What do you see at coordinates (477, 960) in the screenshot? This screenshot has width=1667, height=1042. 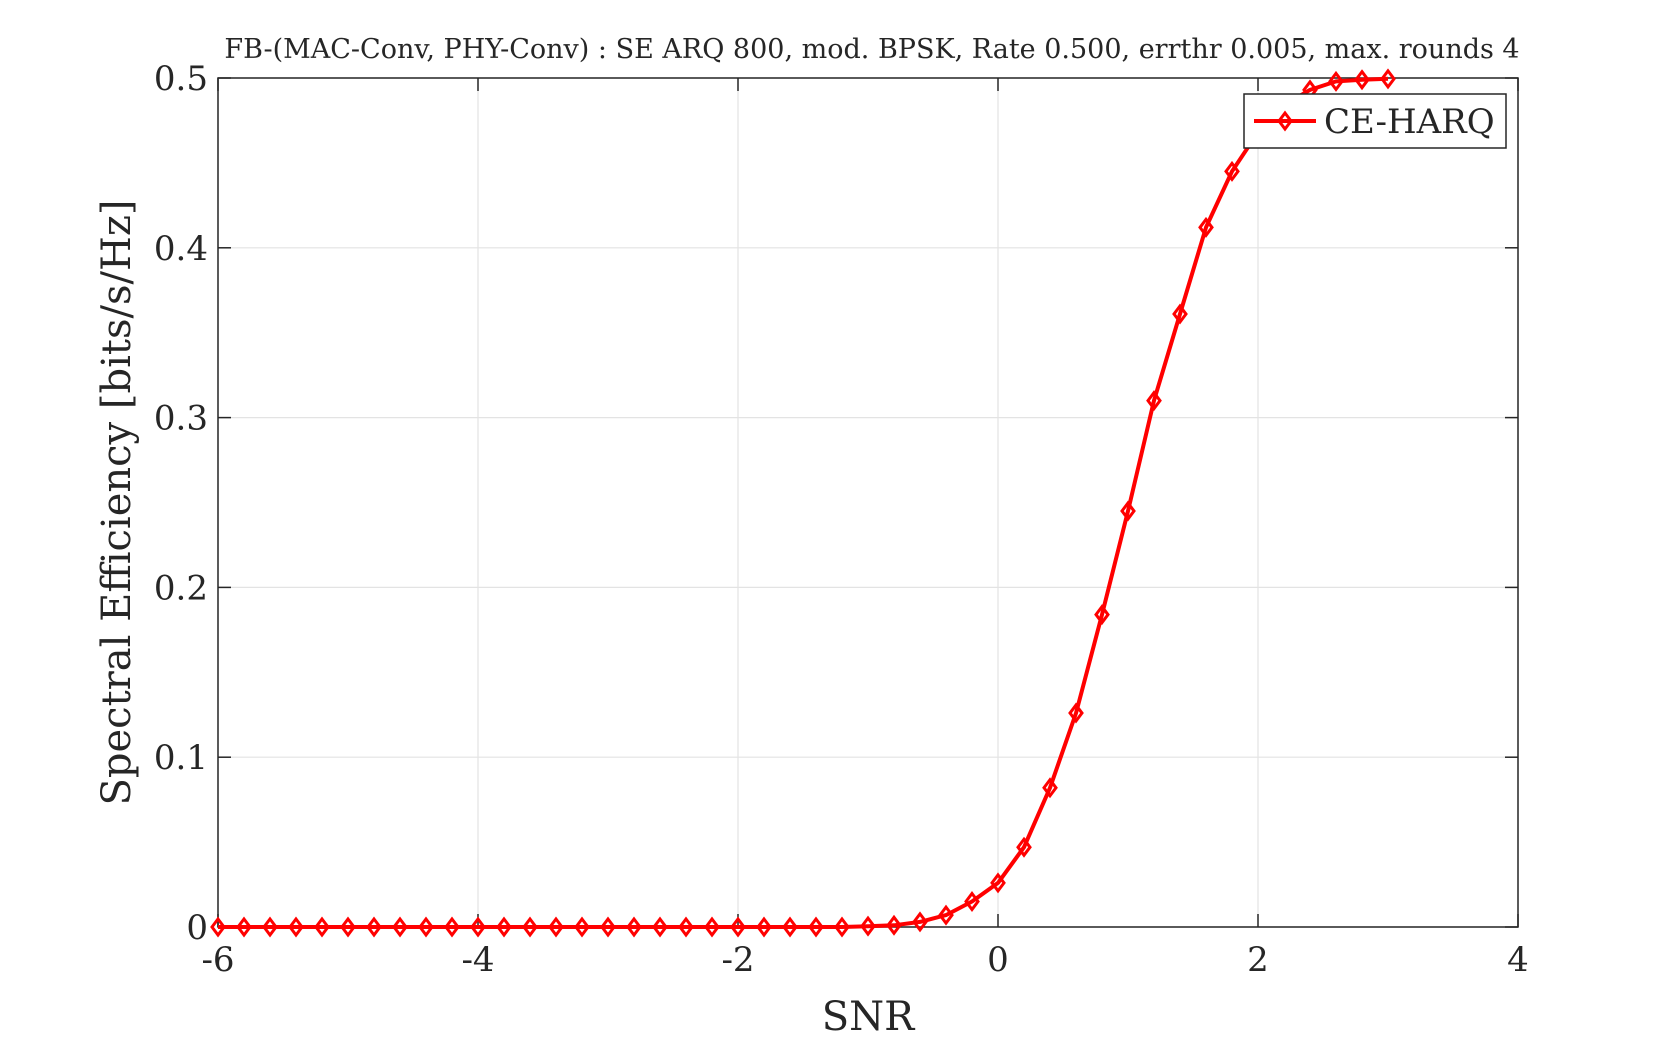 I see `x-tick-label: -4` at bounding box center [477, 960].